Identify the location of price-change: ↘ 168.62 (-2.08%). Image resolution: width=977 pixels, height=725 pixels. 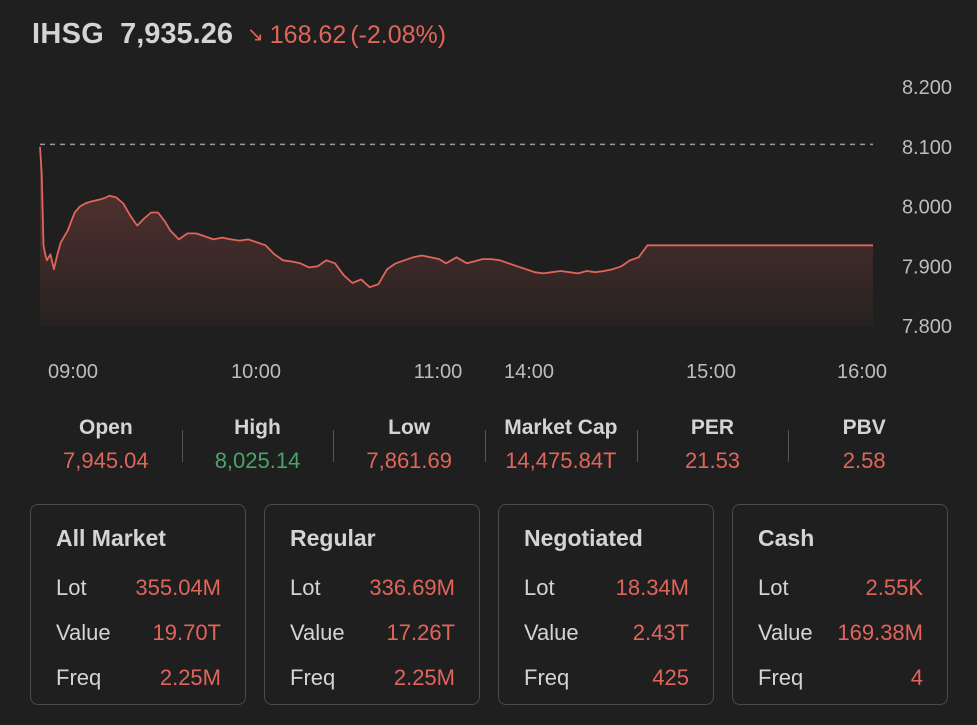
(346, 35).